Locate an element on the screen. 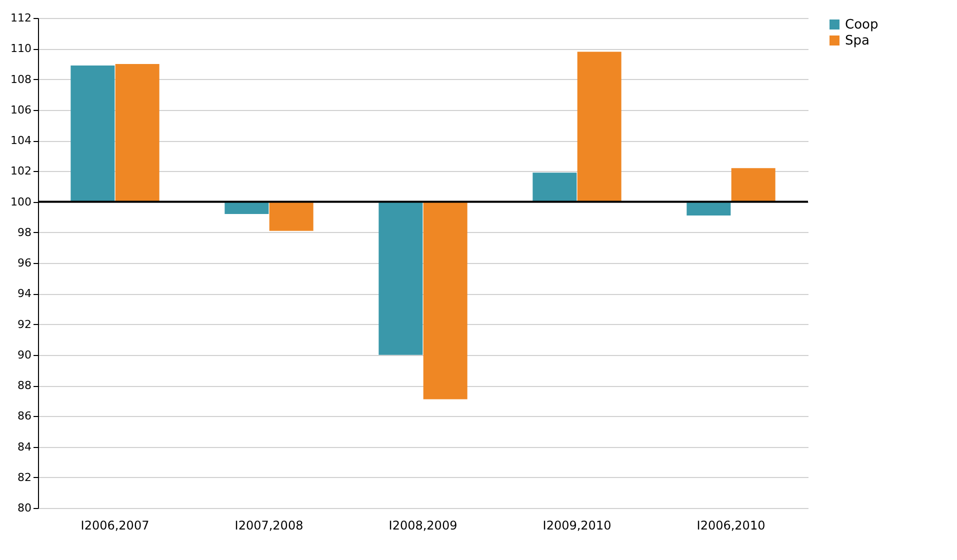  y-tick-label: 110 is located at coordinates (21, 49).